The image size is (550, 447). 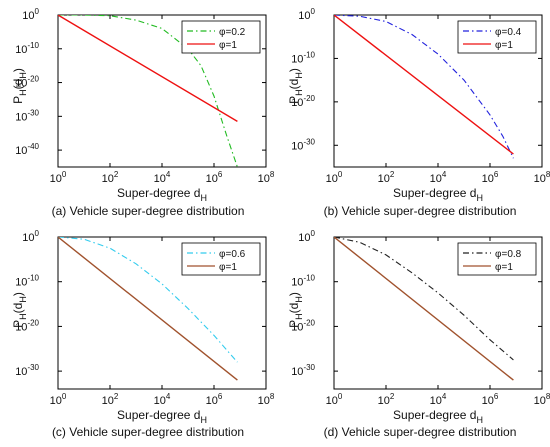 I want to click on panel-caption: (c) Vehicle super-degree distribution, so click(x=148, y=432).